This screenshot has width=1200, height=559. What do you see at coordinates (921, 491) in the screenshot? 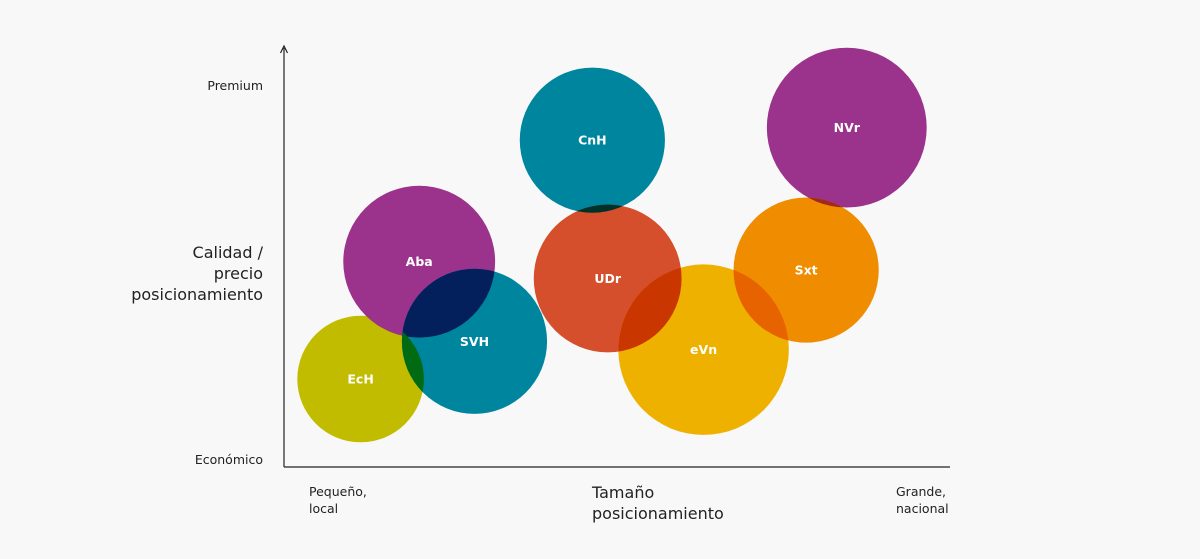
I see `x-tick-right-line-1: Grande,` at bounding box center [921, 491].